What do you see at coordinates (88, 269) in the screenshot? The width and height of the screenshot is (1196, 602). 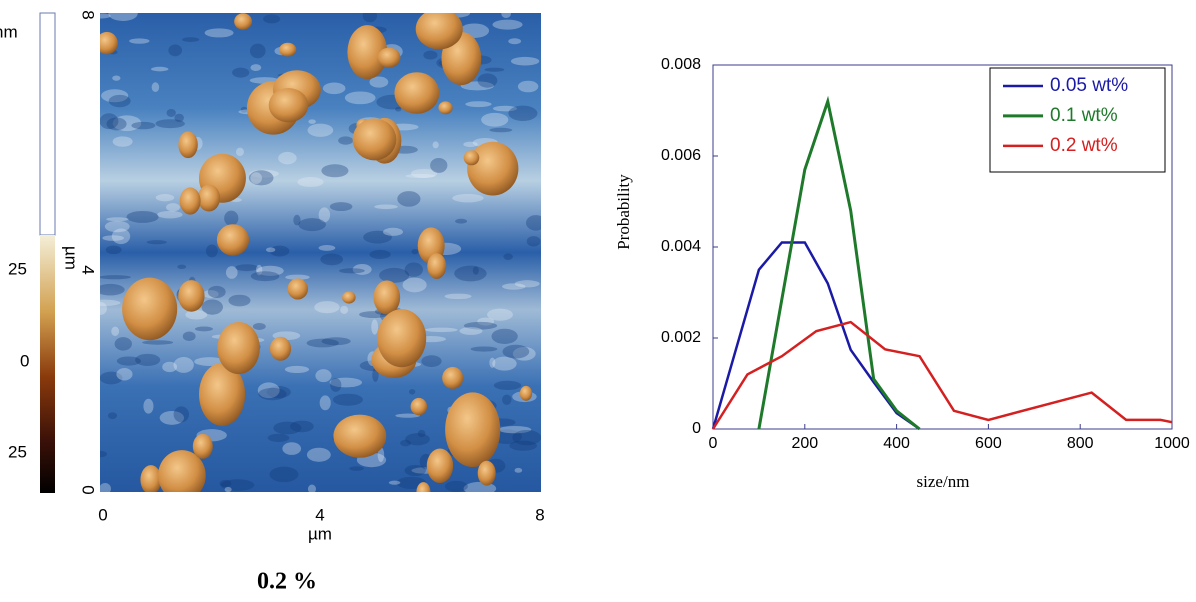 I see `y-tick-label: 4` at bounding box center [88, 269].